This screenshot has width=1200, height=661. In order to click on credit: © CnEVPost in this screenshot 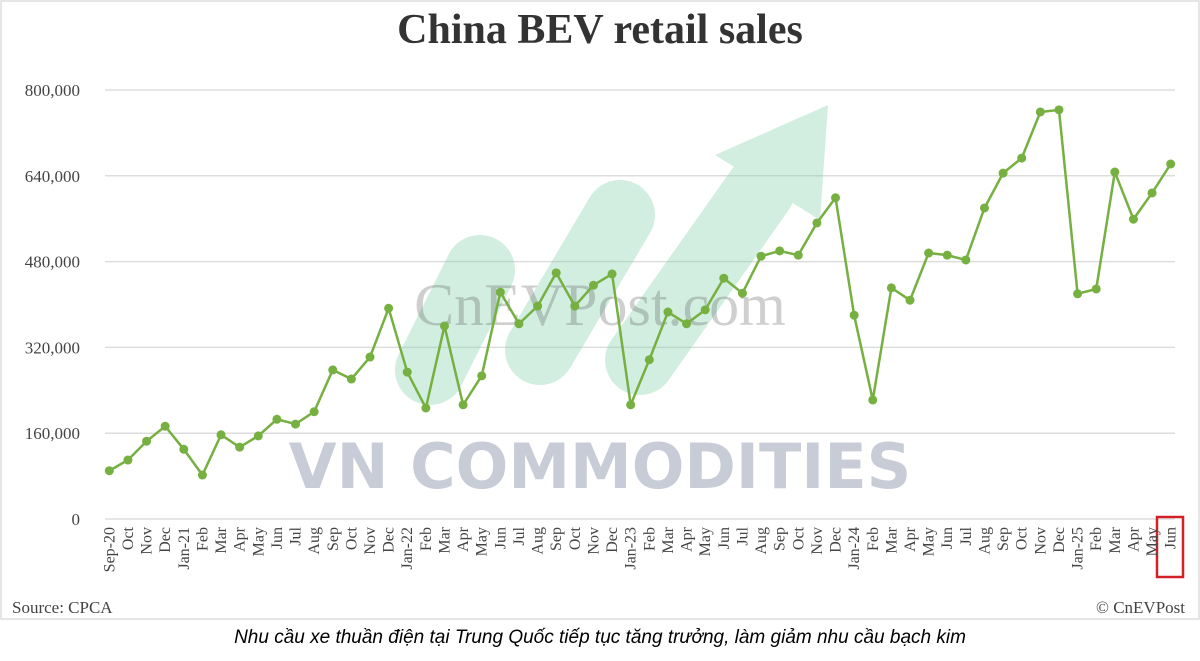, I will do `click(1140, 607)`.